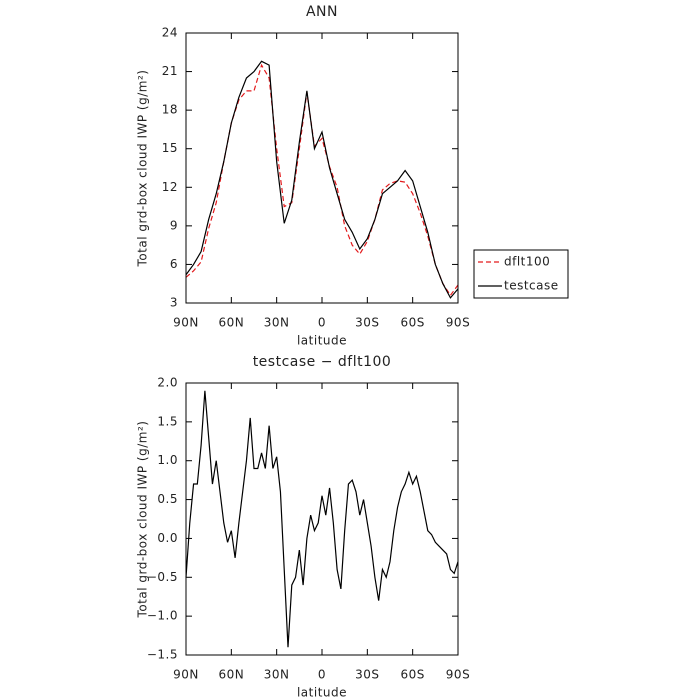 This screenshot has height=700, width=700. Describe the element at coordinates (167, 538) in the screenshot. I see `y-tick-label: 0.0` at that location.